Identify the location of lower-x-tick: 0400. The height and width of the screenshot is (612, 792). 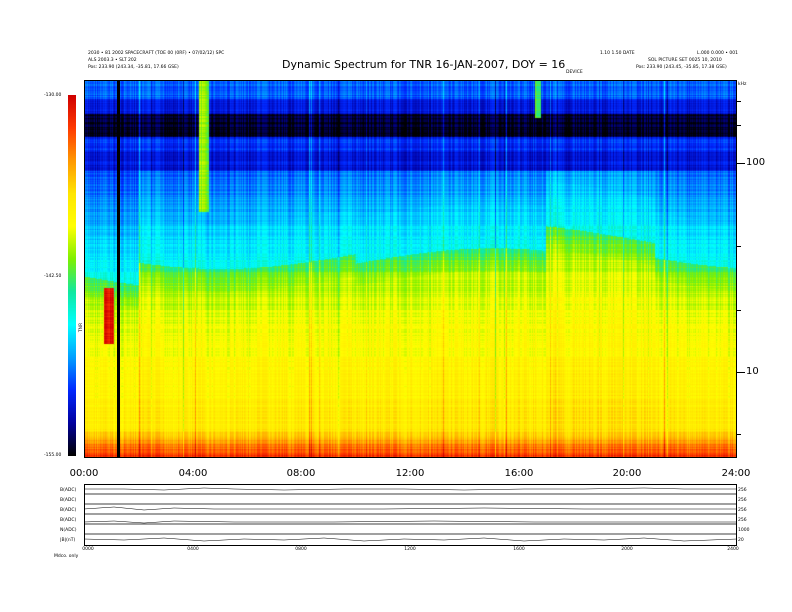
(193, 549).